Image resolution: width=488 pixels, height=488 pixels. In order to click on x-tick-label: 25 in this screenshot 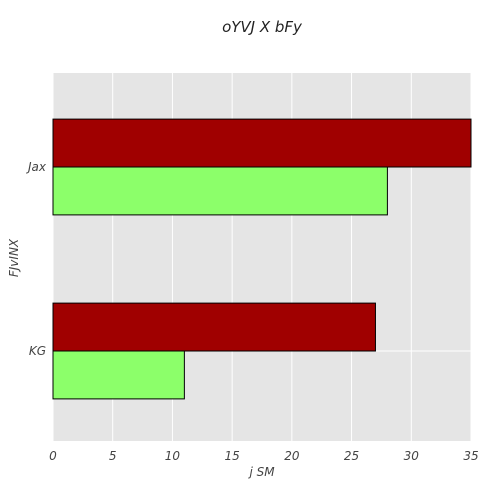, I will do `click(351, 456)`.